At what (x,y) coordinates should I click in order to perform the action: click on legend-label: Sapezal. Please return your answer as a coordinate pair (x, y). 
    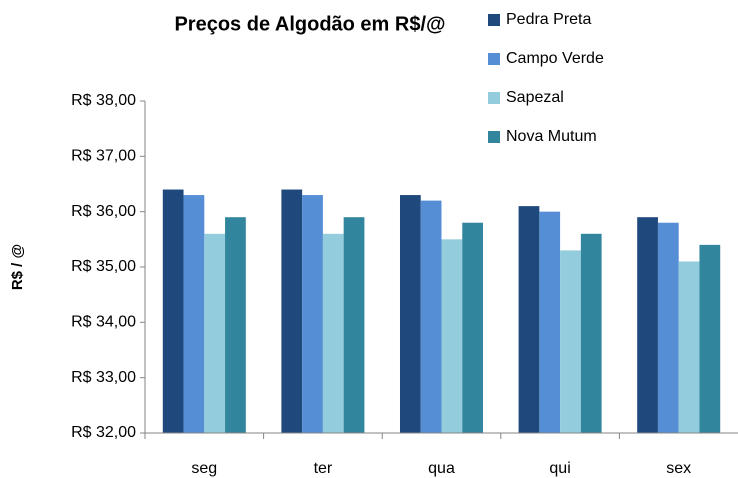
    Looking at the image, I should click on (535, 97).